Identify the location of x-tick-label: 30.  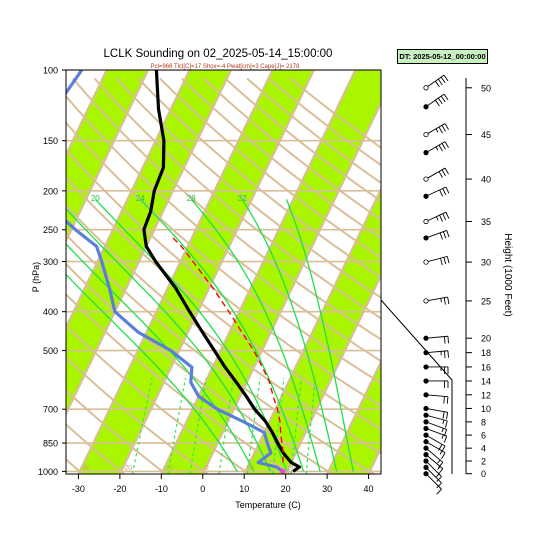
(327, 489).